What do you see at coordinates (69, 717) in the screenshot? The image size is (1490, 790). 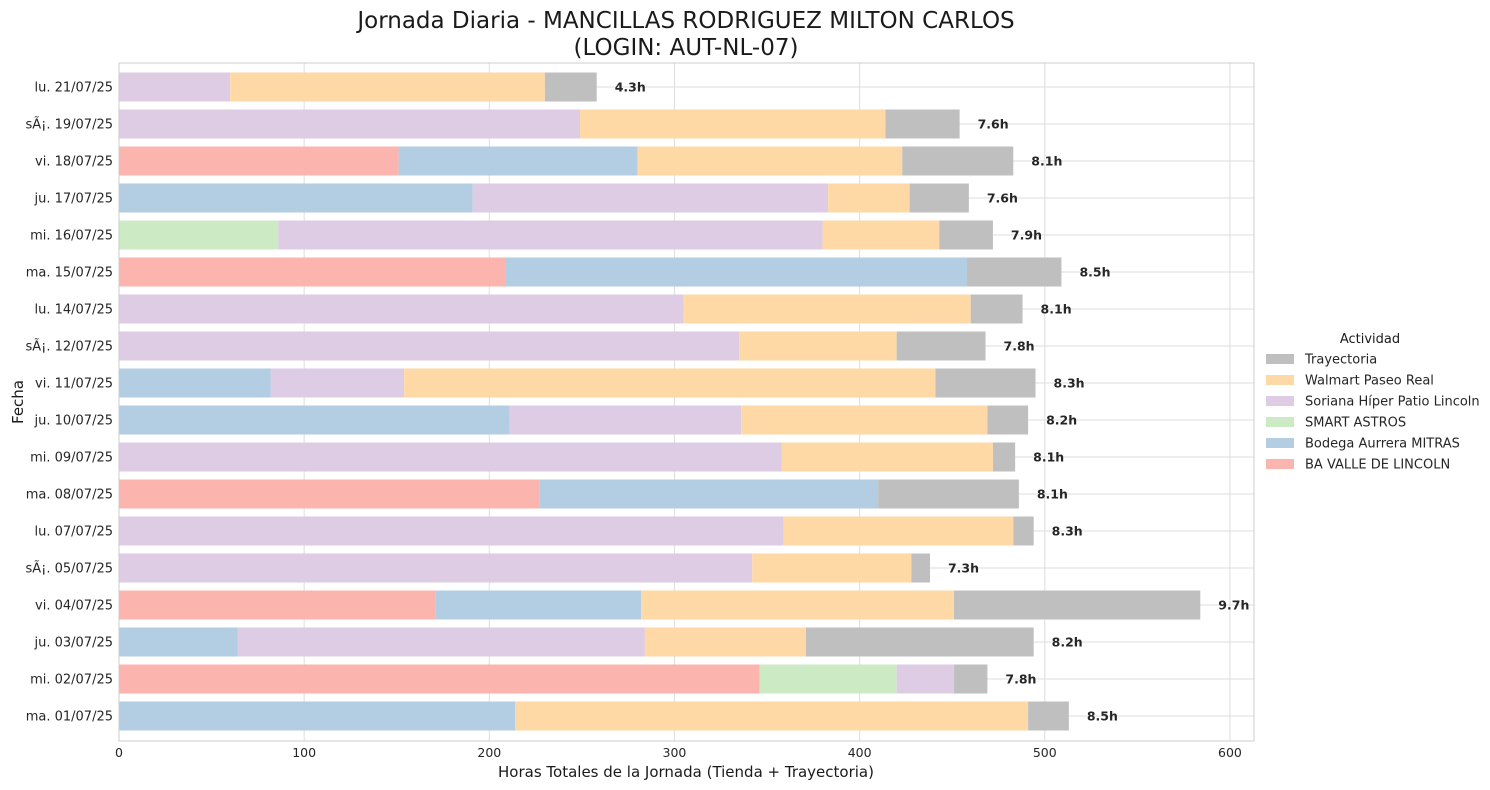 I see `y-tick-label: ma. 01/07/25` at bounding box center [69, 717].